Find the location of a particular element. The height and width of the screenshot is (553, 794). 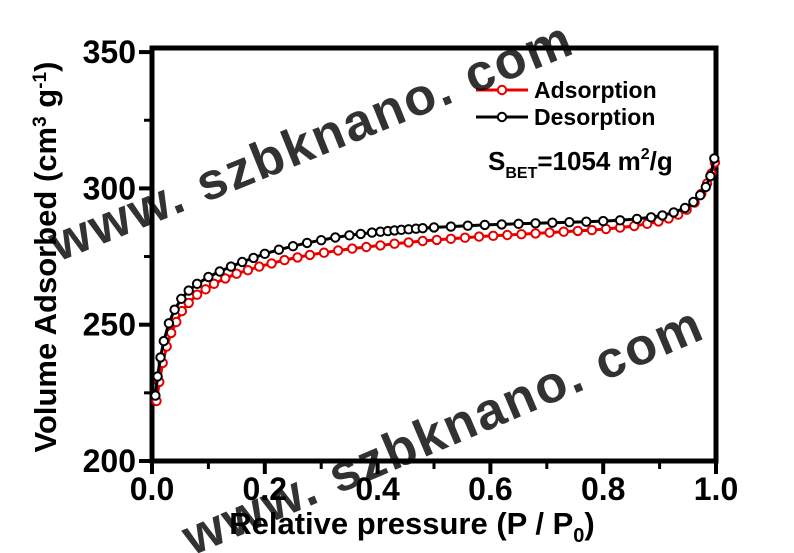

y-tick-label: 200 is located at coordinates (109, 461).